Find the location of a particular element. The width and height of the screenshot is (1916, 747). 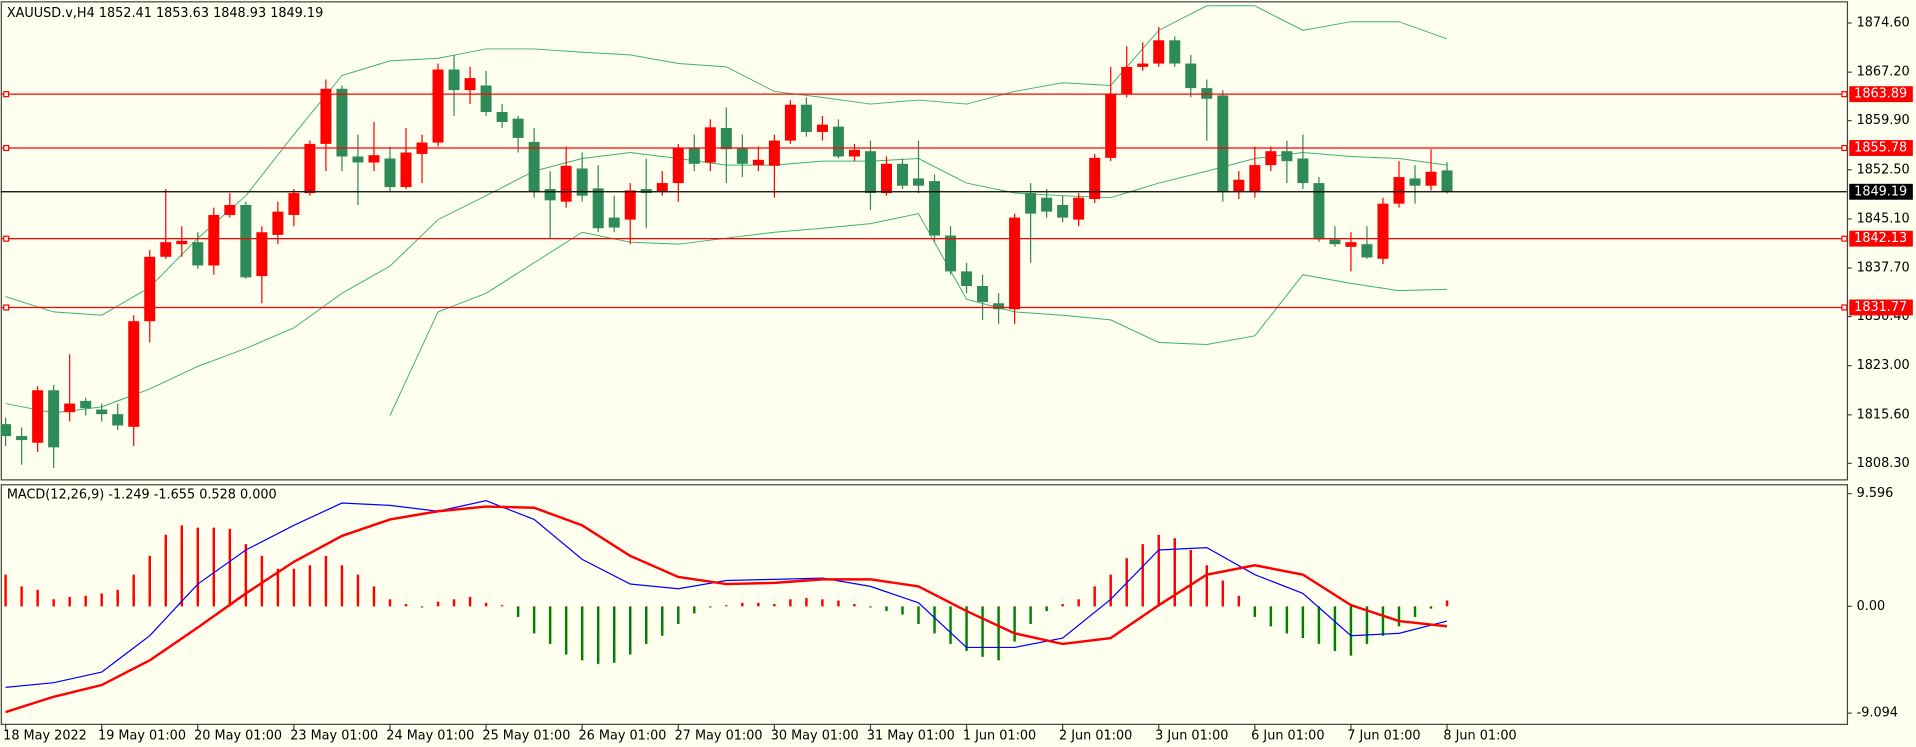

level-label: 1842.13 is located at coordinates (1880, 238).